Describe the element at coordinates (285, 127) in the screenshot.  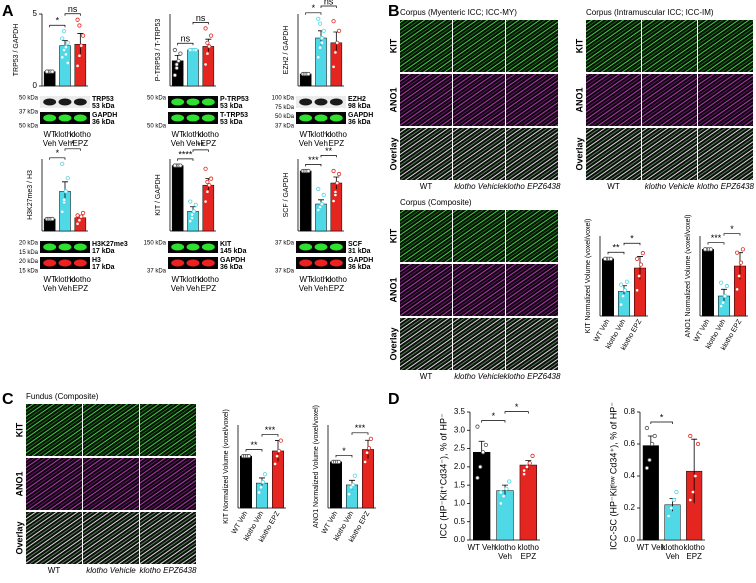
I see `blot-marker: 37 kDa` at that location.